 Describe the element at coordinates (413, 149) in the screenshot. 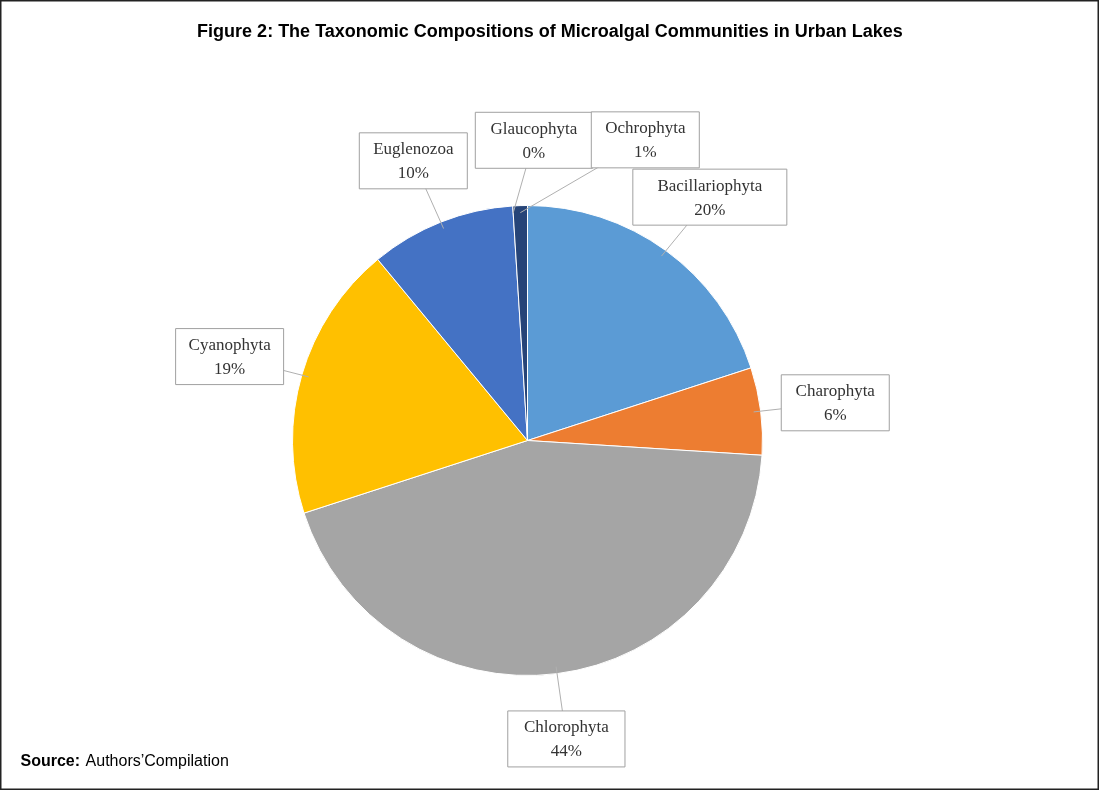

I see `slice-label: Euglenozoa` at that location.